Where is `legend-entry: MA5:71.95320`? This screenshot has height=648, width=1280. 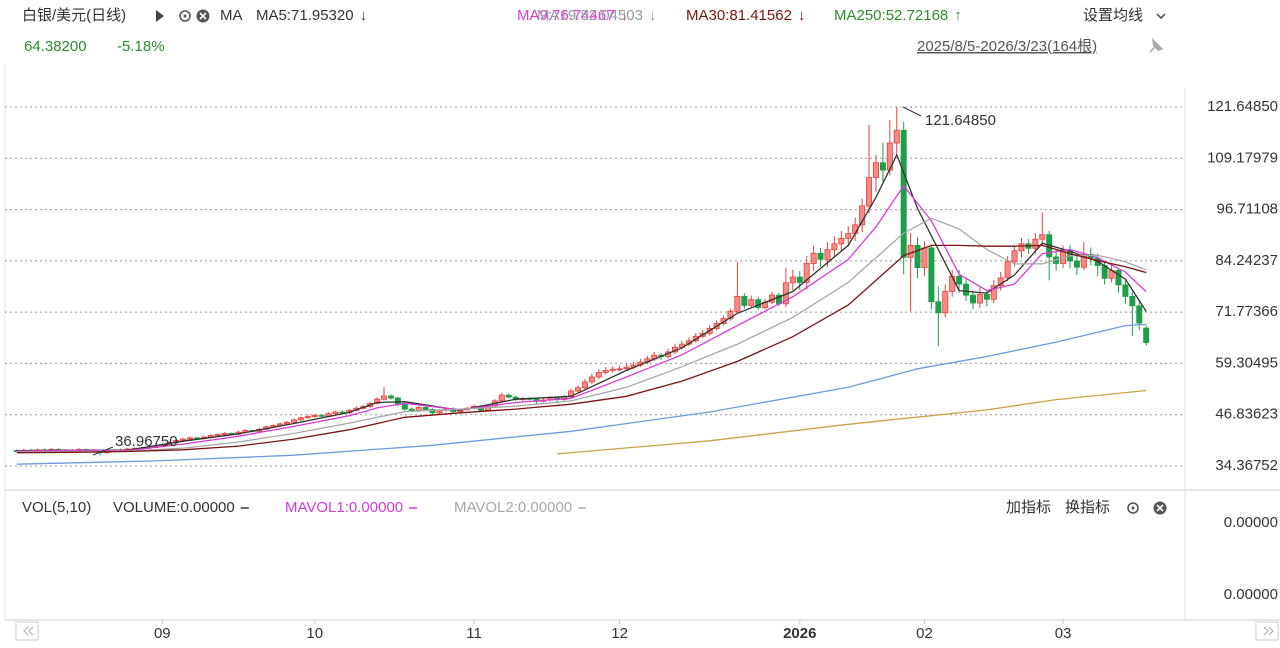
legend-entry: MA5:71.95320 is located at coordinates (305, 15).